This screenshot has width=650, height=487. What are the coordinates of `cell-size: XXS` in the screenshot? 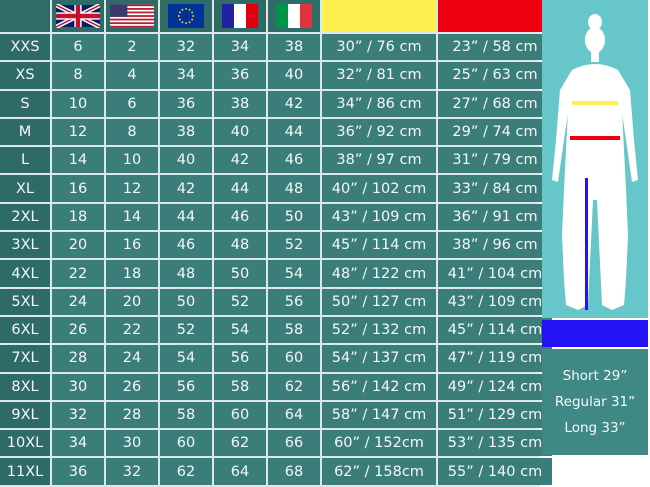 It's located at (25, 47).